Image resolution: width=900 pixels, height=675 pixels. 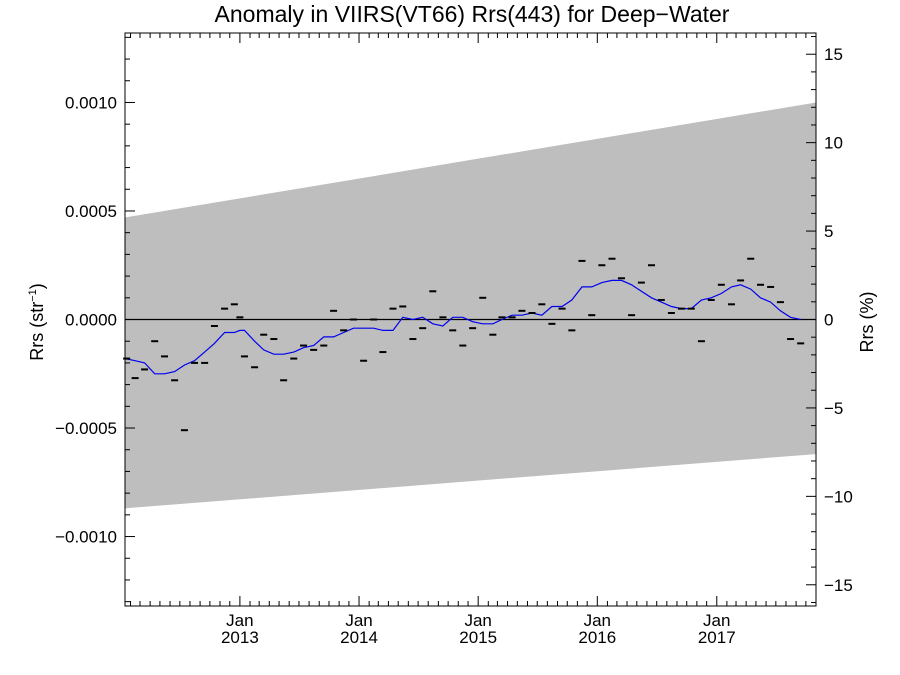 What do you see at coordinates (478, 637) in the screenshot?
I see `x-tick-label-year: 2015` at bounding box center [478, 637].